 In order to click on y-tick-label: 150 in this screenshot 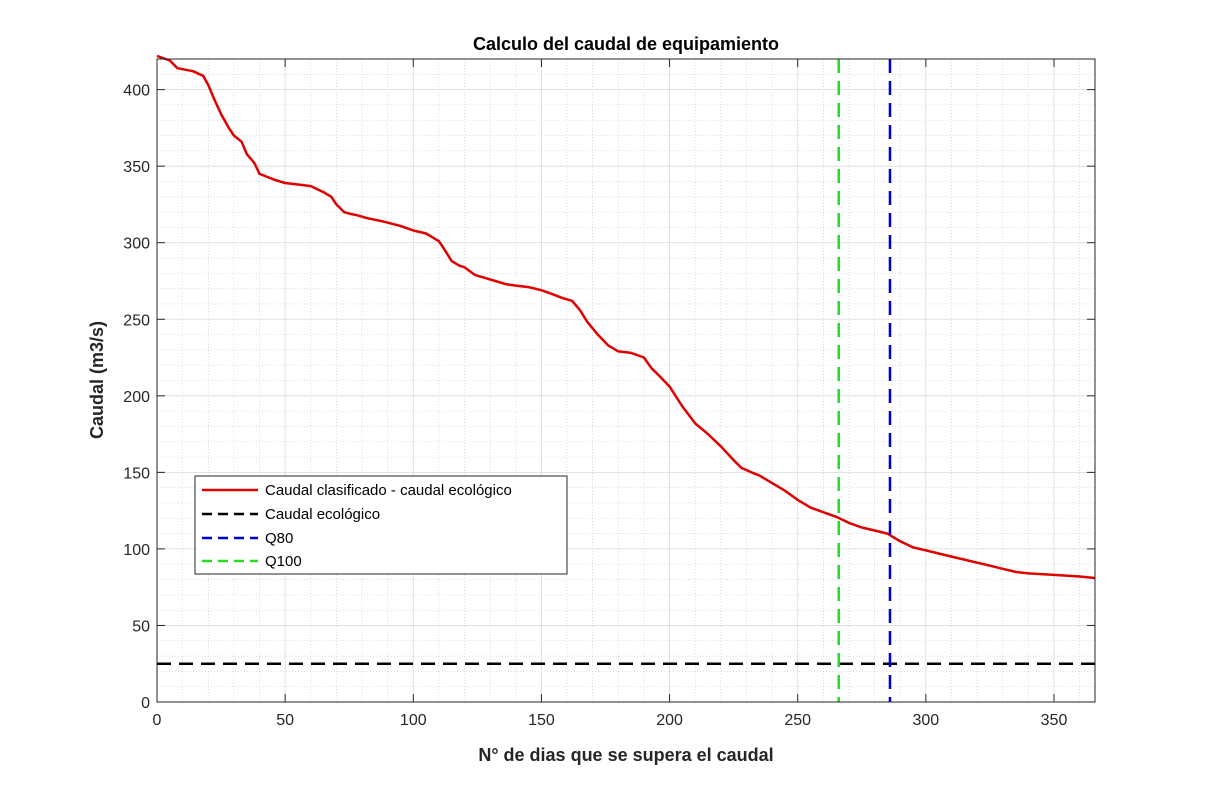, I will do `click(136, 473)`.